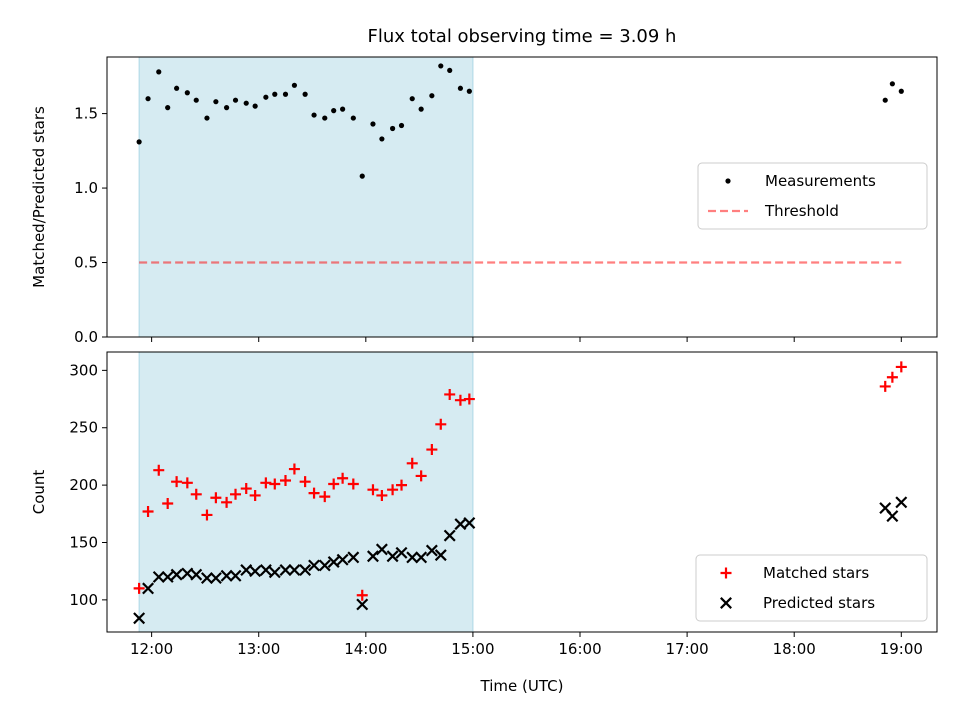  Describe the element at coordinates (794, 649) in the screenshot. I see `x-tick-label: 18:00` at that location.